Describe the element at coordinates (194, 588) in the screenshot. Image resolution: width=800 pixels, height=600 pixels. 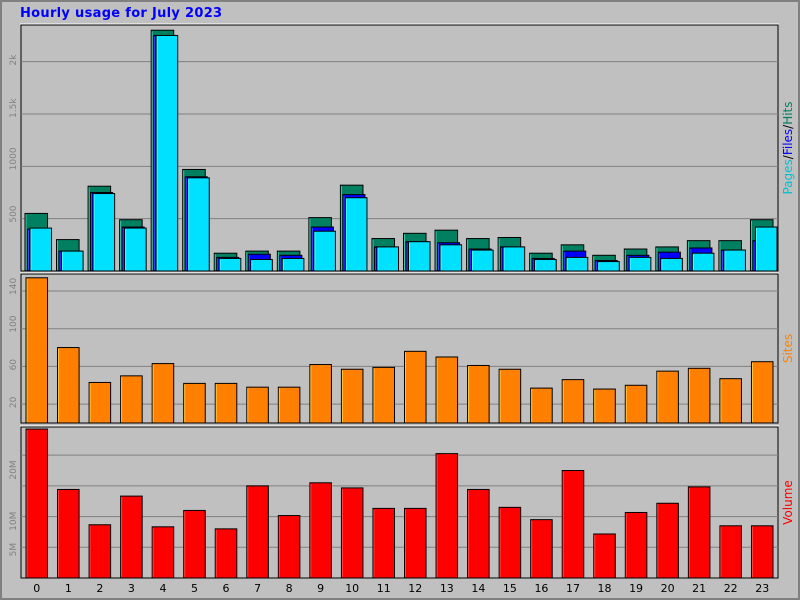
I see `x-tick-label: 5` at that location.